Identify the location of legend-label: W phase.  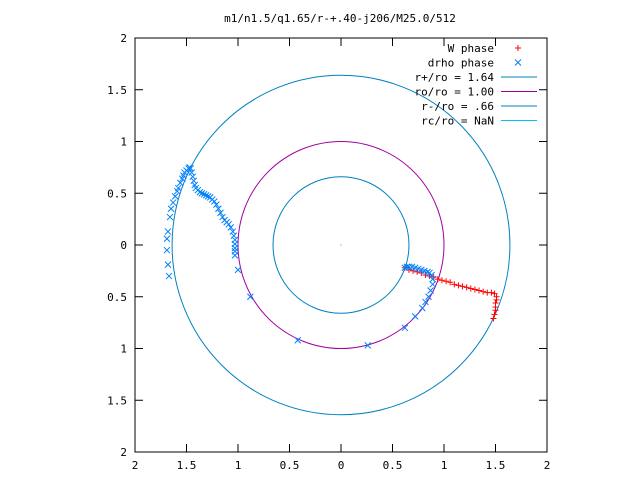
(471, 48).